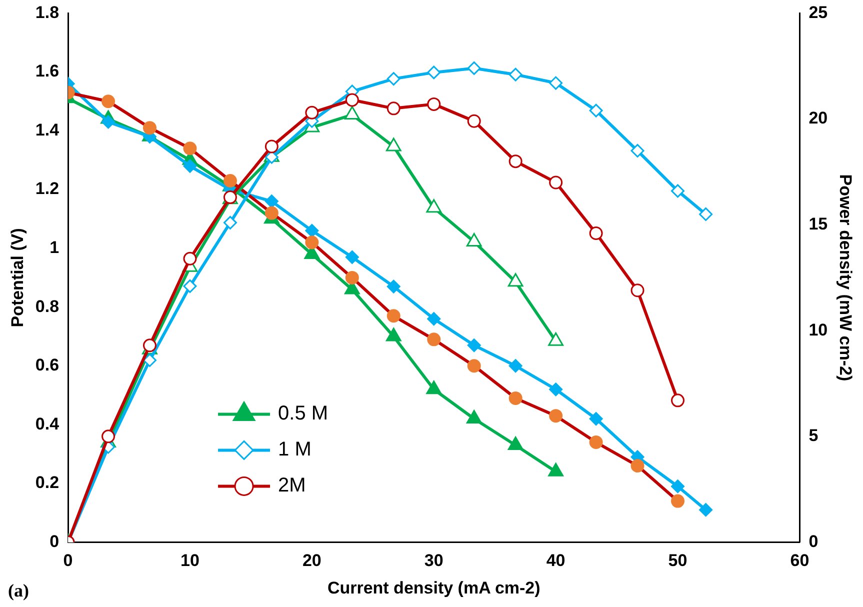 This screenshot has width=863, height=607. Describe the element at coordinates (312, 560) in the screenshot. I see `x-tick-label: 20` at that location.